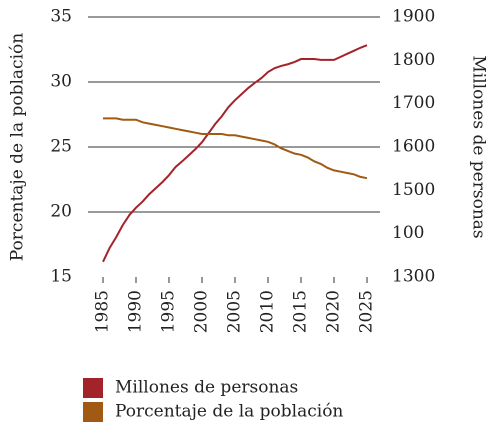 The image size is (493, 436). Describe the element at coordinates (235, 311) in the screenshot. I see `x-tick-label: 2005` at that location.